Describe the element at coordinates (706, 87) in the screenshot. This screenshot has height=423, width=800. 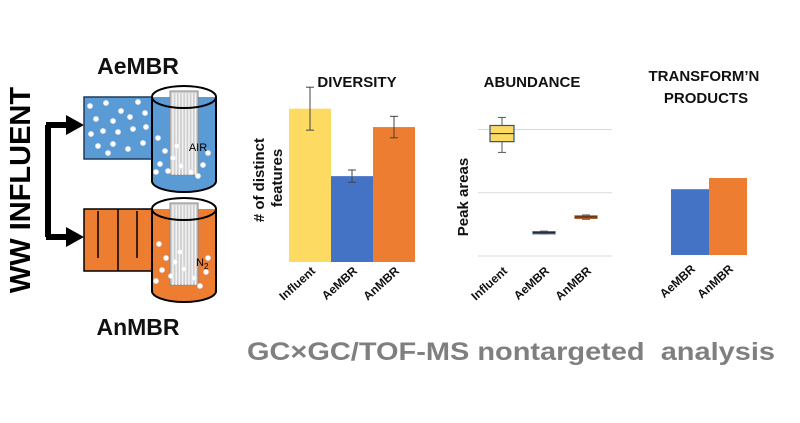
I see `transformation-title: TRANSFORM’N PRODUCTS` at that location.